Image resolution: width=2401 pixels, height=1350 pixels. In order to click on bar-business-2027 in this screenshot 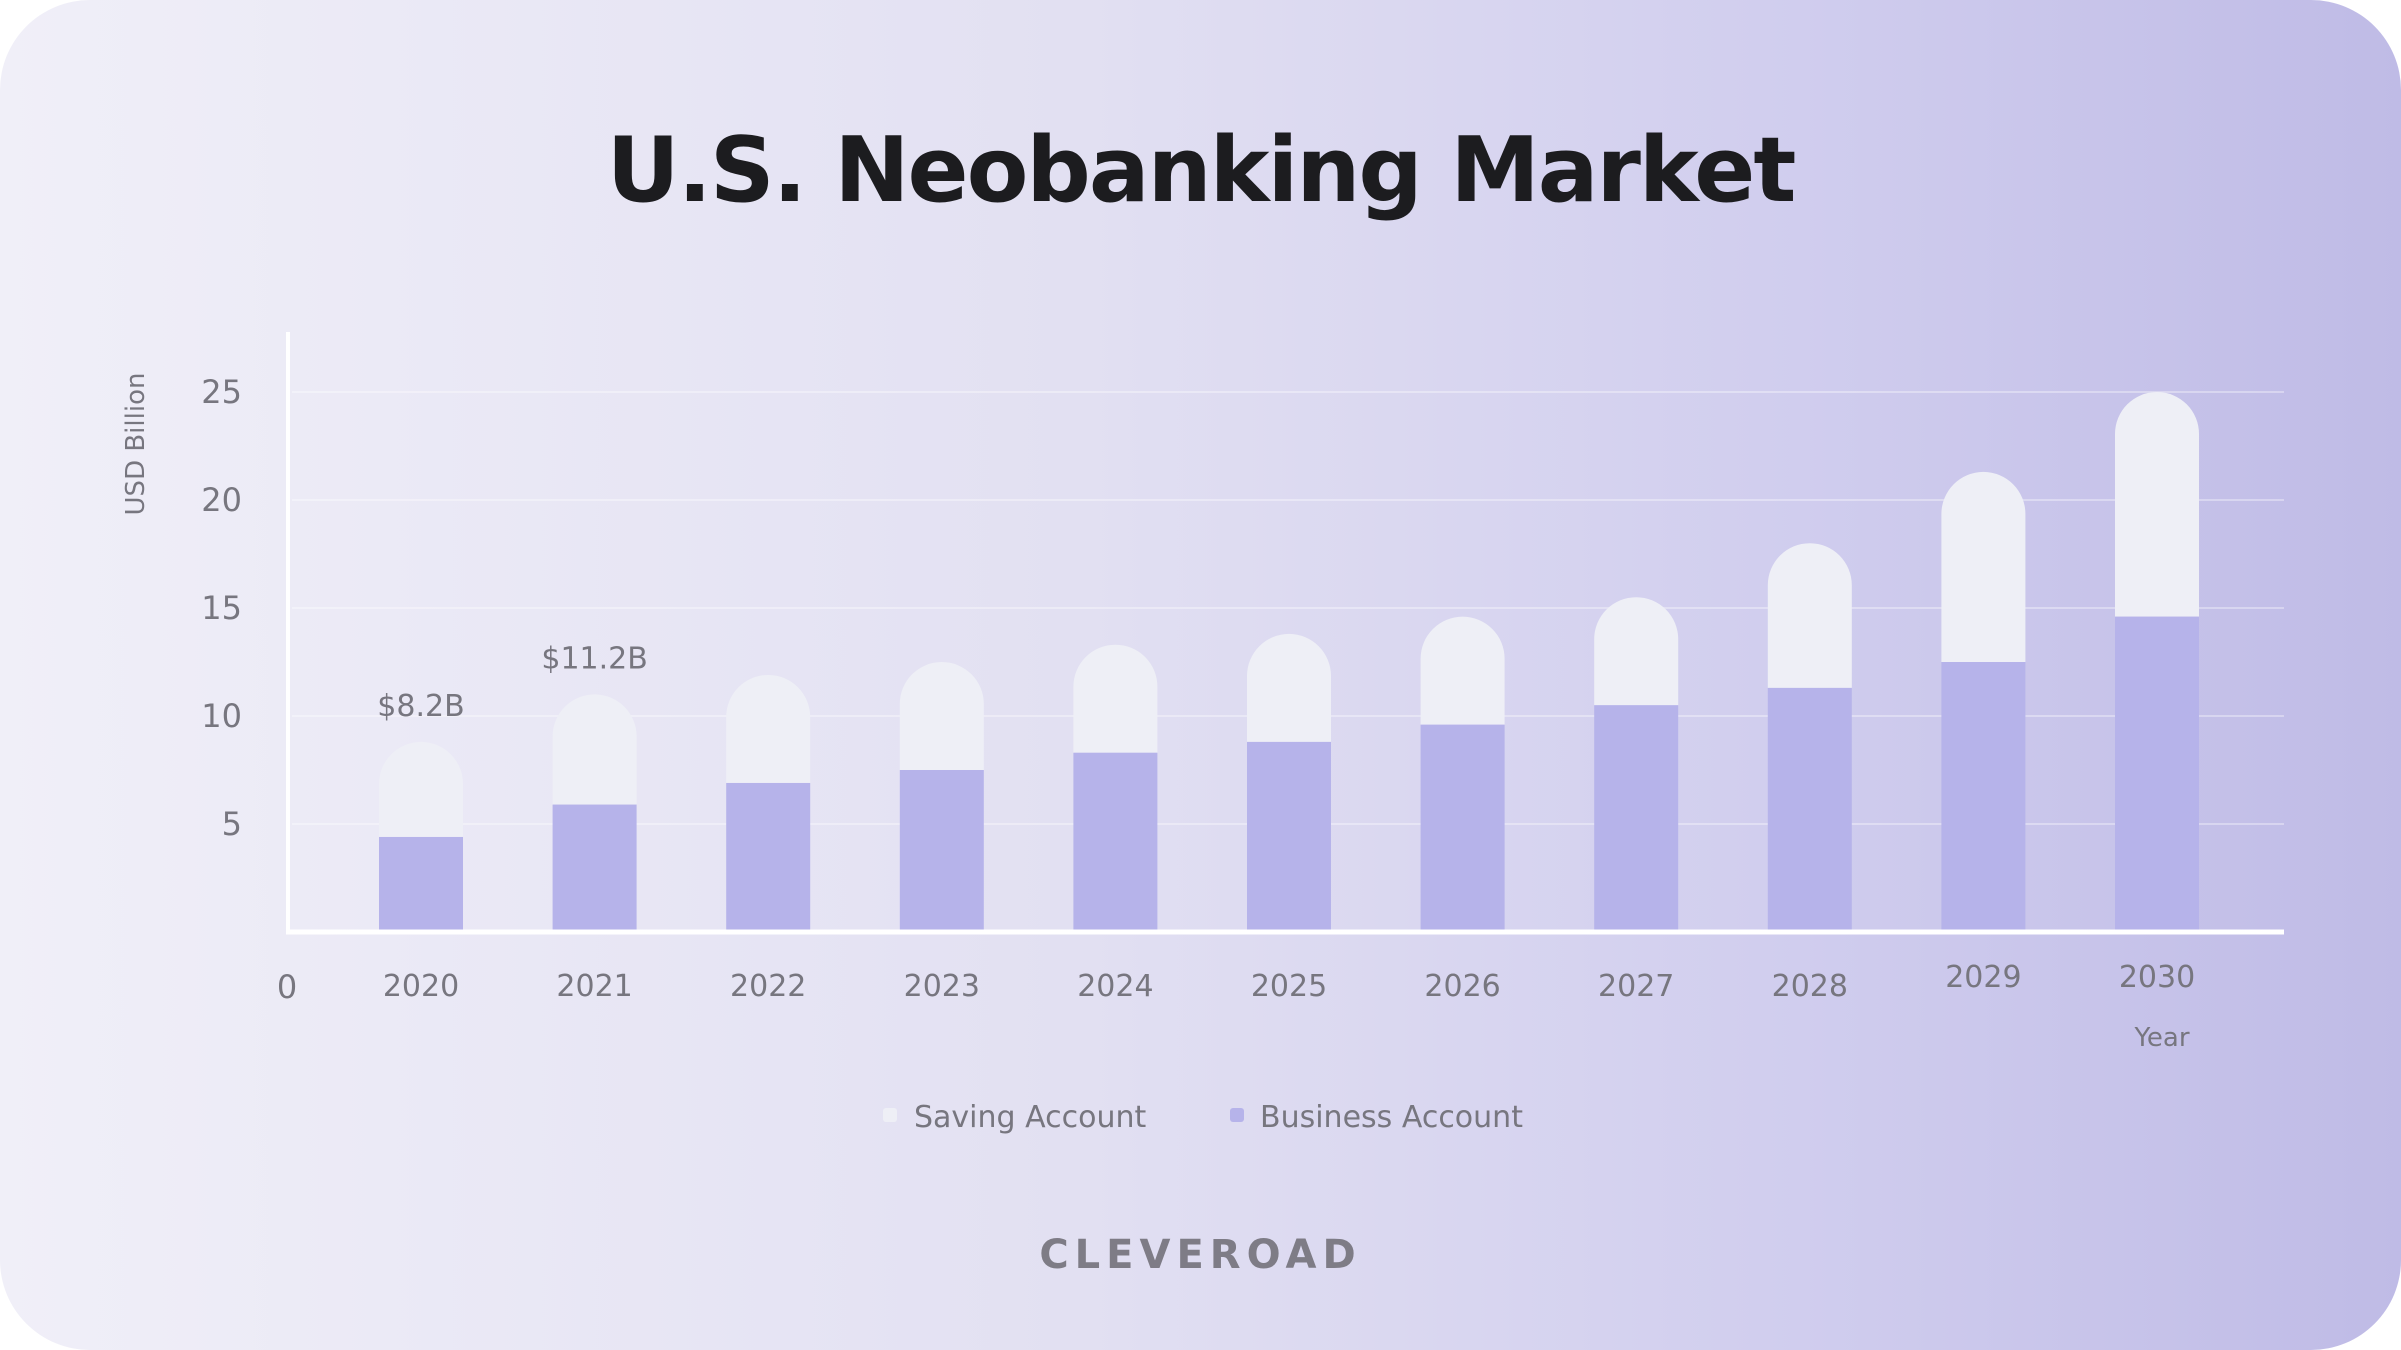, I will do `click(1636, 818)`.